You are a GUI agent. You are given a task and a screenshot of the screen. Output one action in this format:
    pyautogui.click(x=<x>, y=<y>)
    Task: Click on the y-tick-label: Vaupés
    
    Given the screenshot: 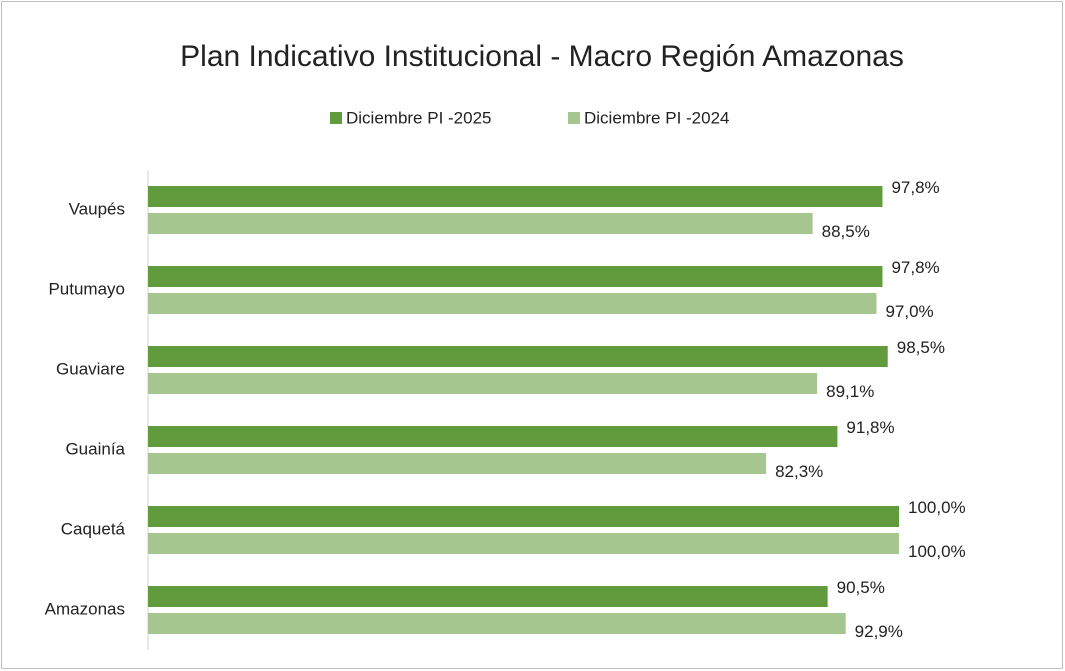 What is the action you would take?
    pyautogui.click(x=97, y=208)
    